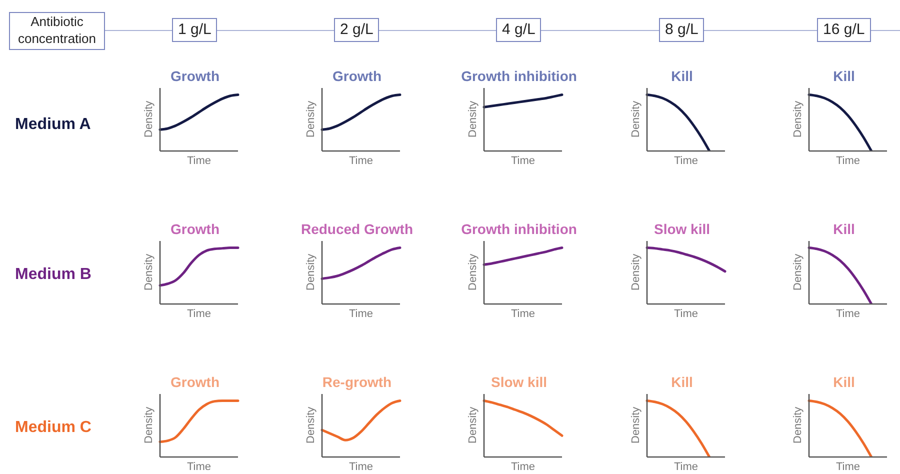  What do you see at coordinates (195, 30) in the screenshot?
I see `text: 1 g/L` at bounding box center [195, 30].